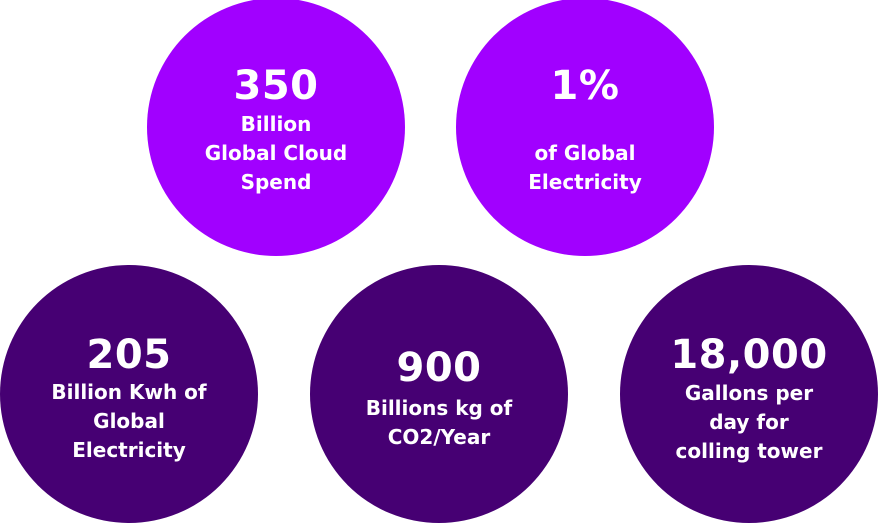 The height and width of the screenshot is (524, 879). Describe the element at coordinates (585, 128) in the screenshot. I see `stat-circle-electricity-share: 1% of Global Electricity` at that location.